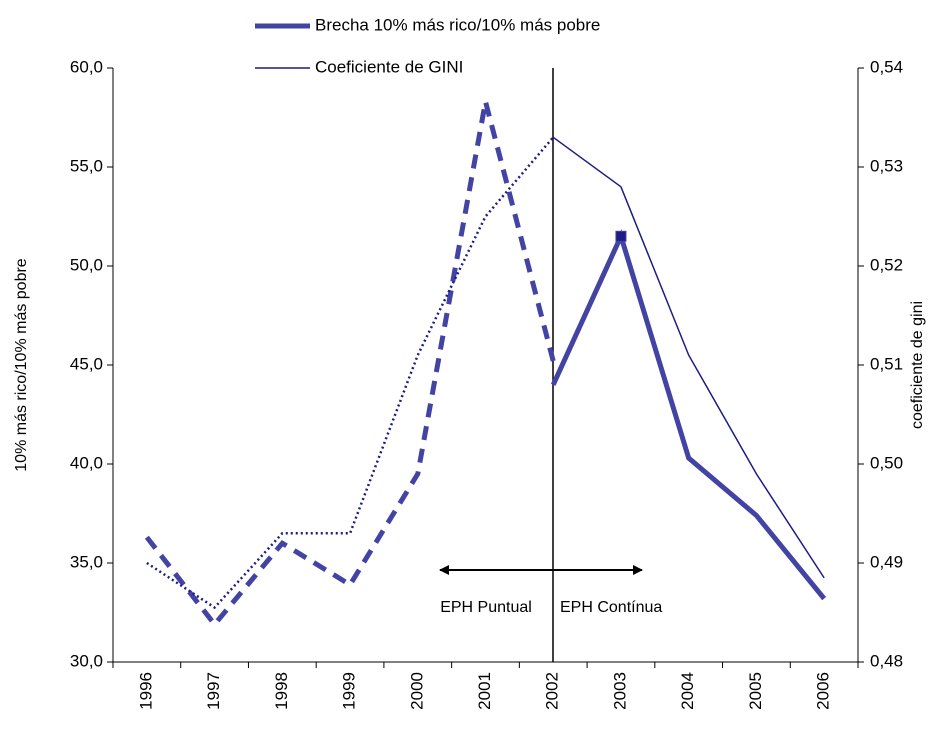 The image size is (932, 738). I want to click on y2-tick-label: 0,51, so click(886, 363).